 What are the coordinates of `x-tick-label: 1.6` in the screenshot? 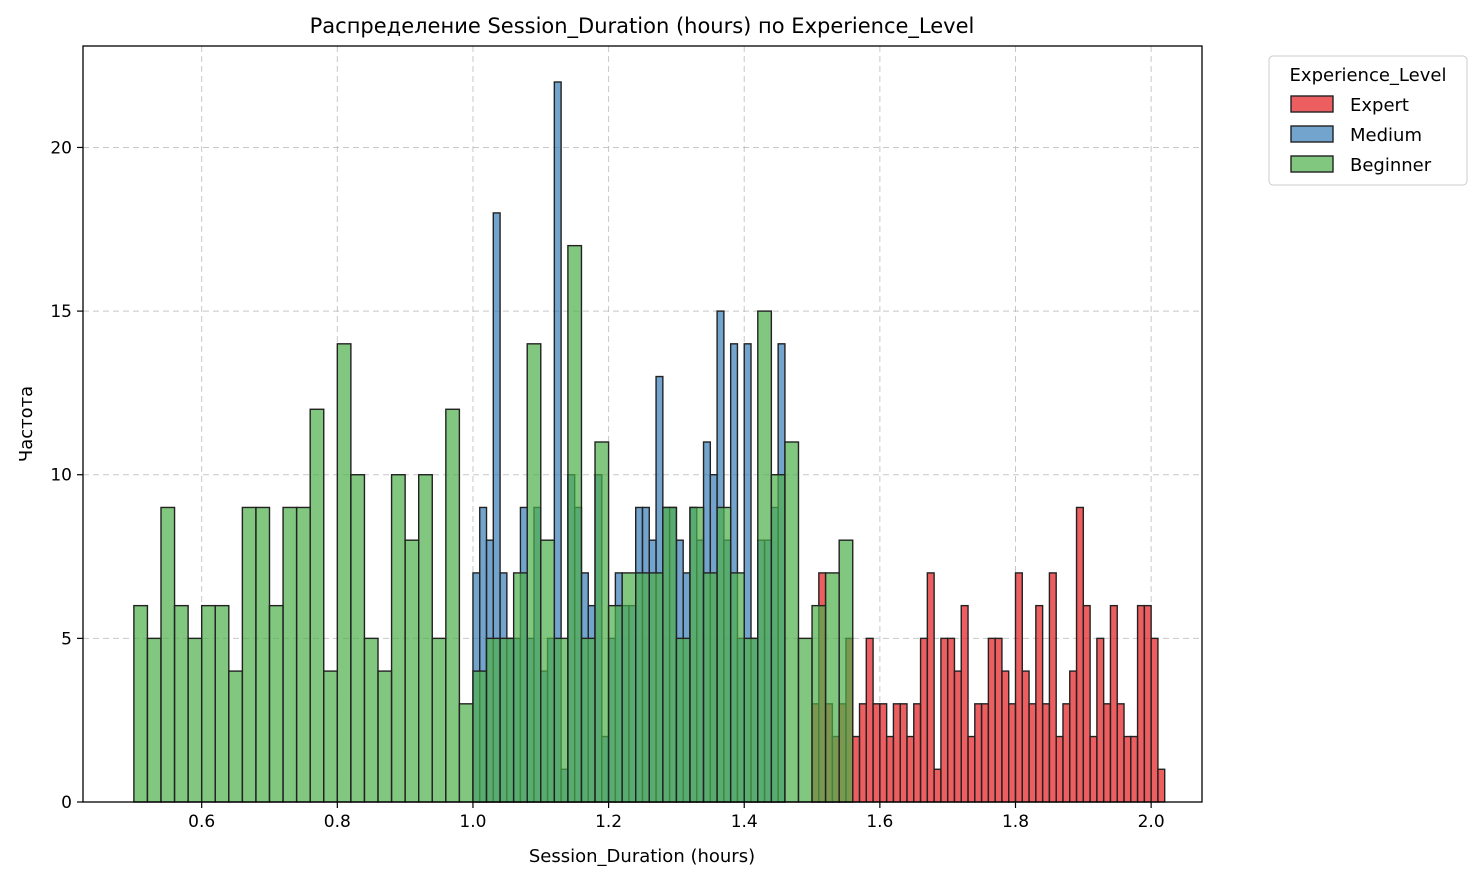 It's located at (879, 822).